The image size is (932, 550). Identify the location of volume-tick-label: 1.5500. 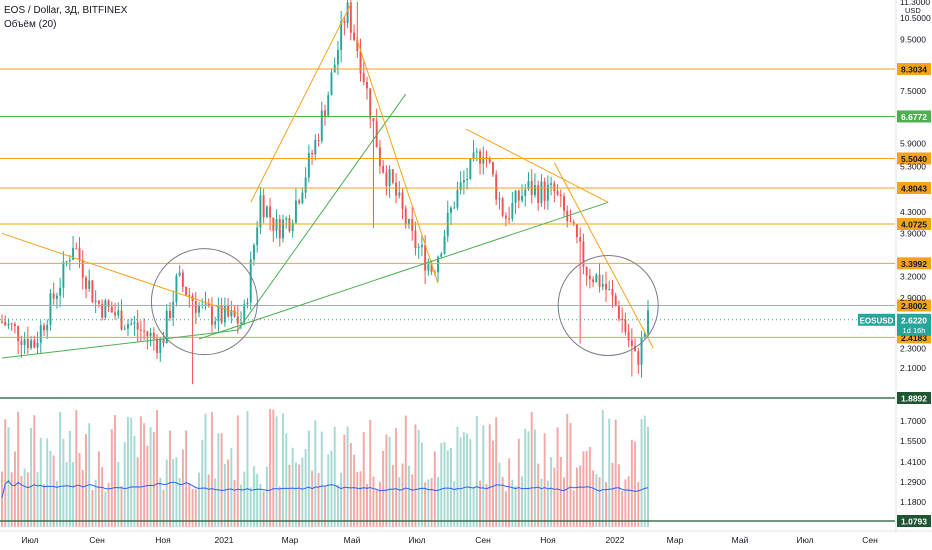
(913, 441).